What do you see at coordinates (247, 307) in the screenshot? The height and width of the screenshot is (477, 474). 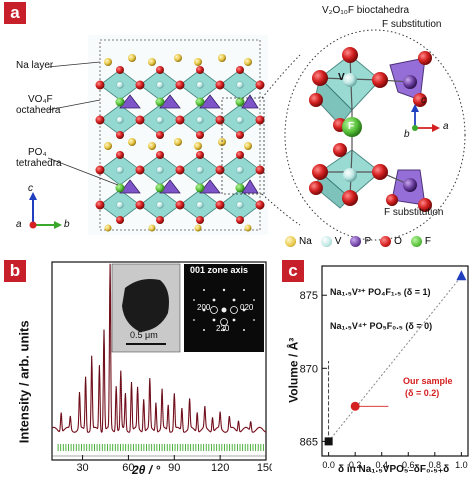 I see `spot-label-020: 020` at bounding box center [247, 307].